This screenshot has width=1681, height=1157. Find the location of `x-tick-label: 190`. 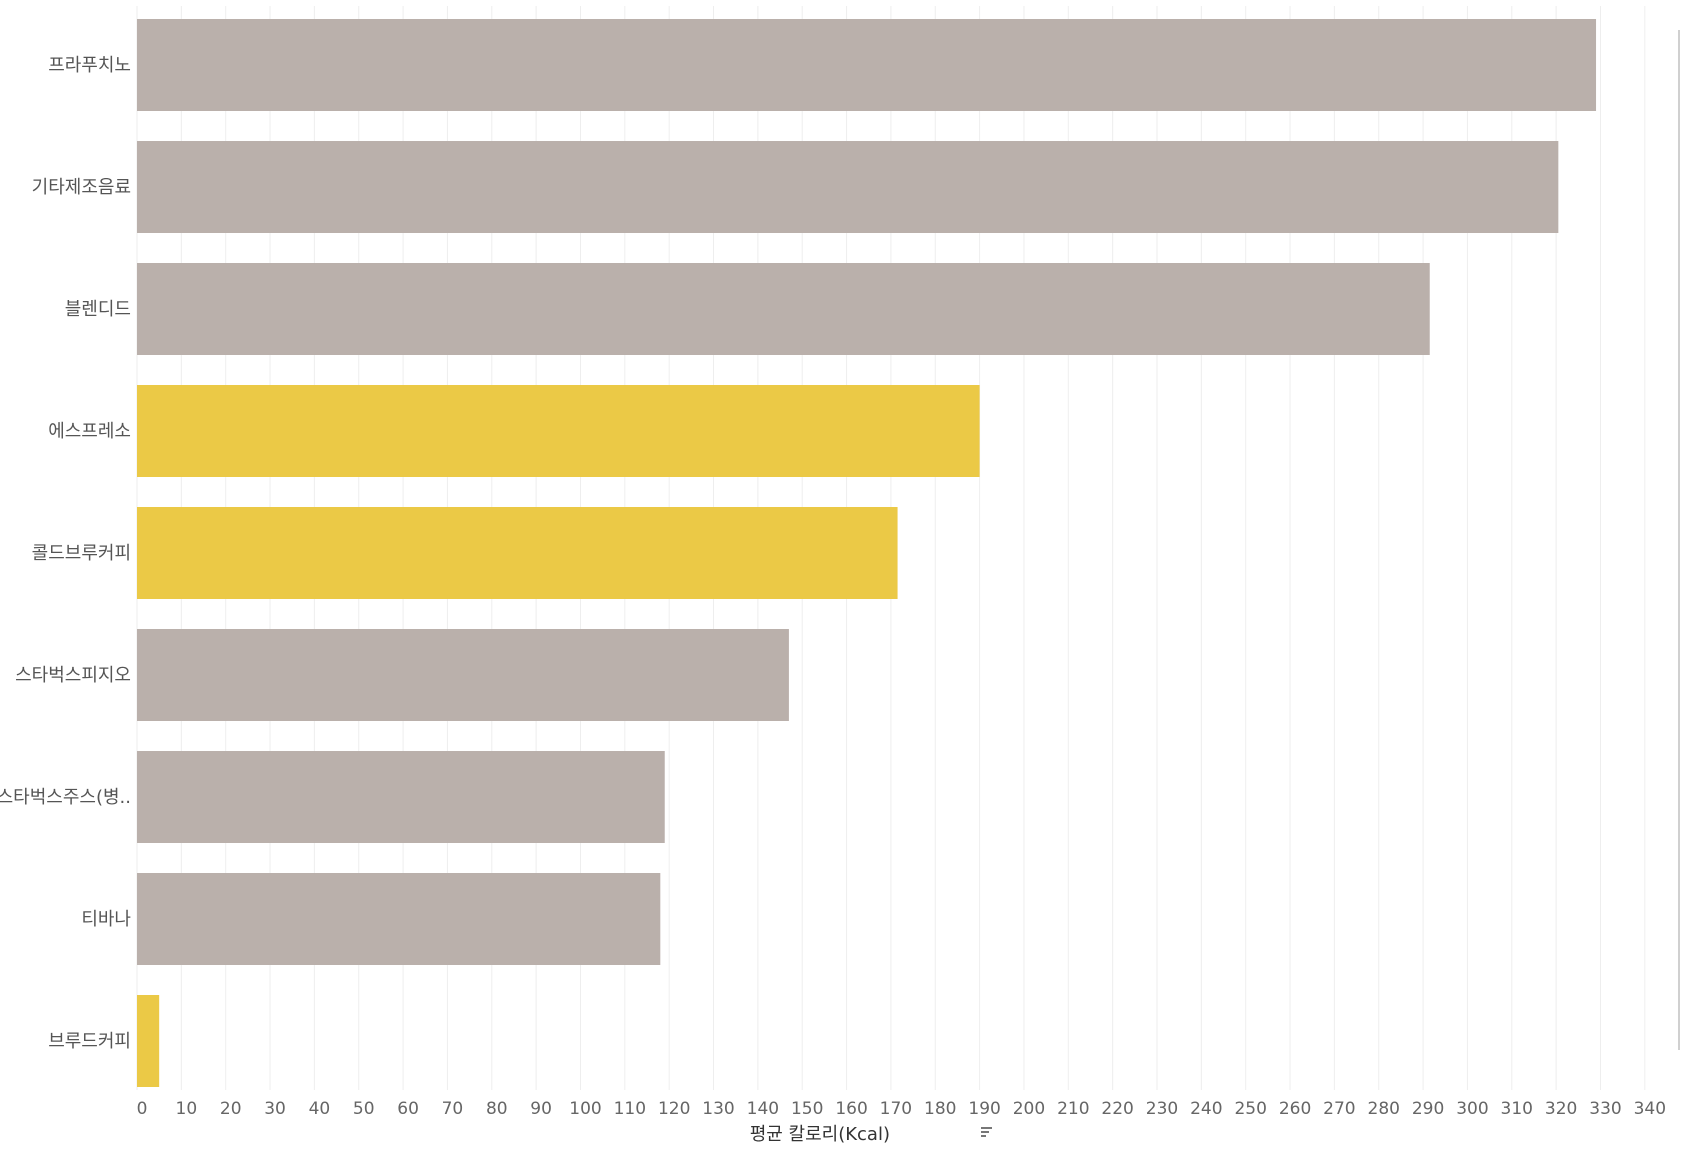

x-tick-label: 190 is located at coordinates (984, 1109).